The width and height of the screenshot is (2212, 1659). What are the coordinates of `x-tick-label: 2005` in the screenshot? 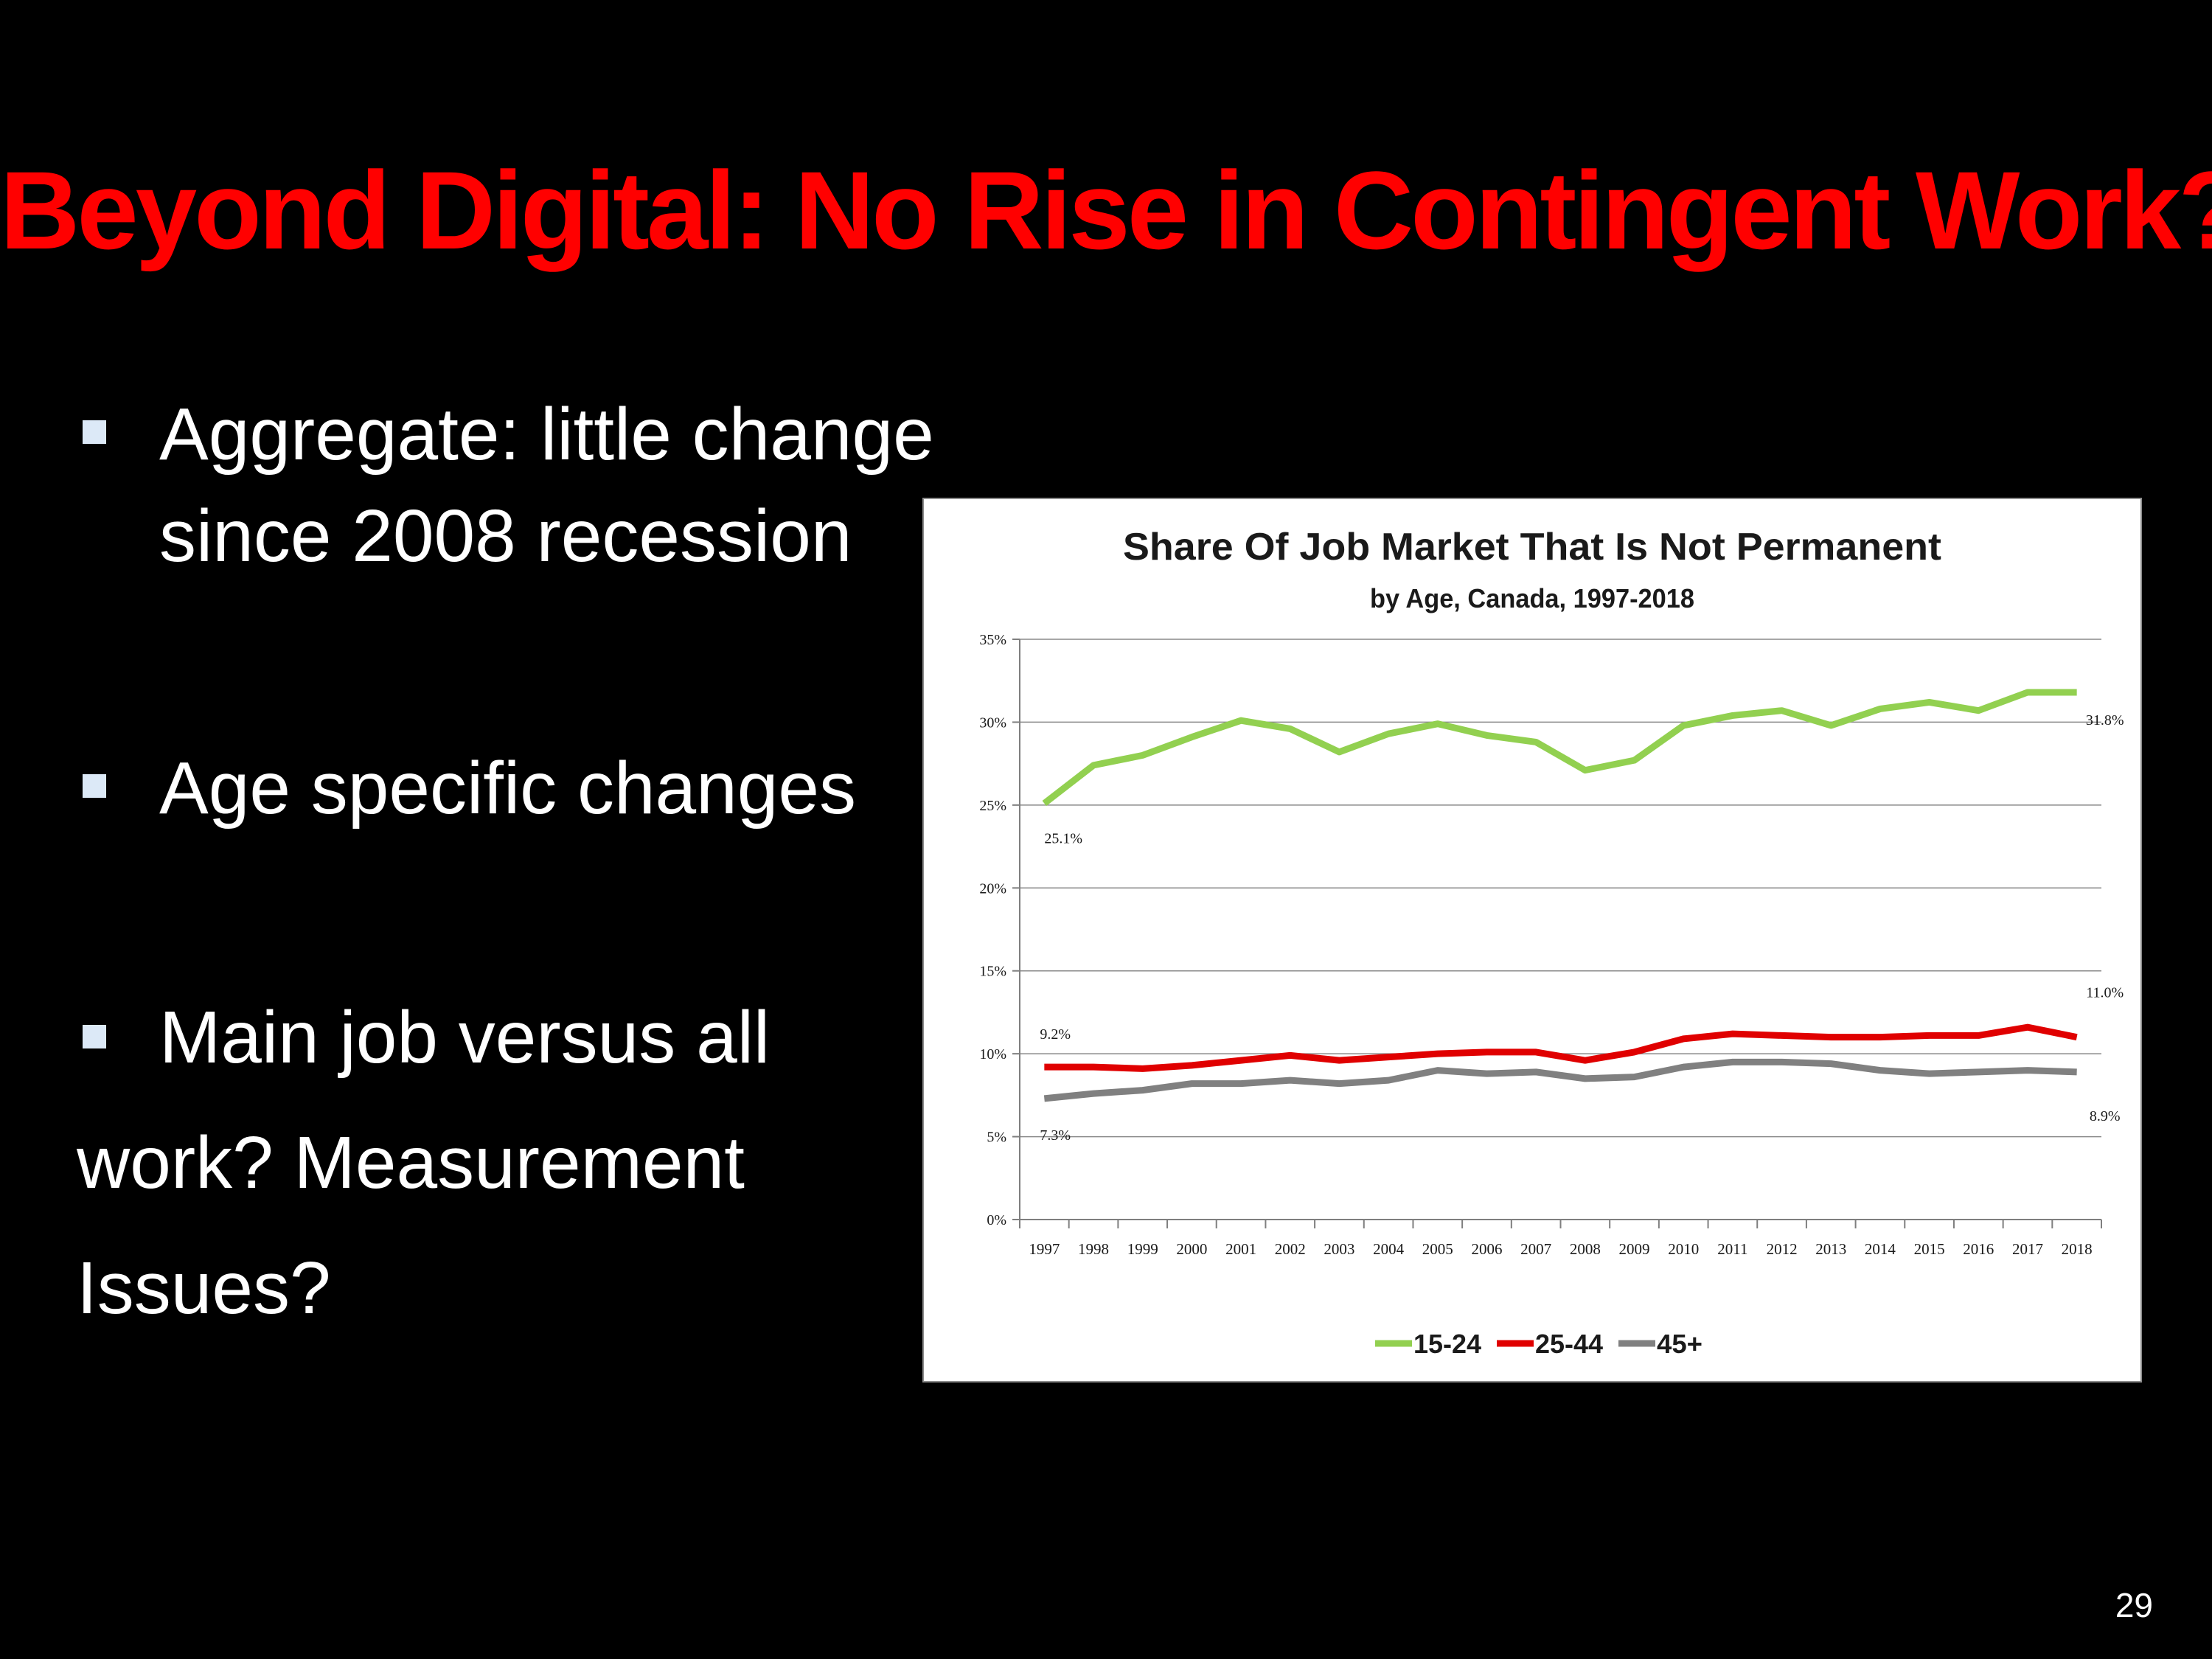 It's located at (1437, 1249).